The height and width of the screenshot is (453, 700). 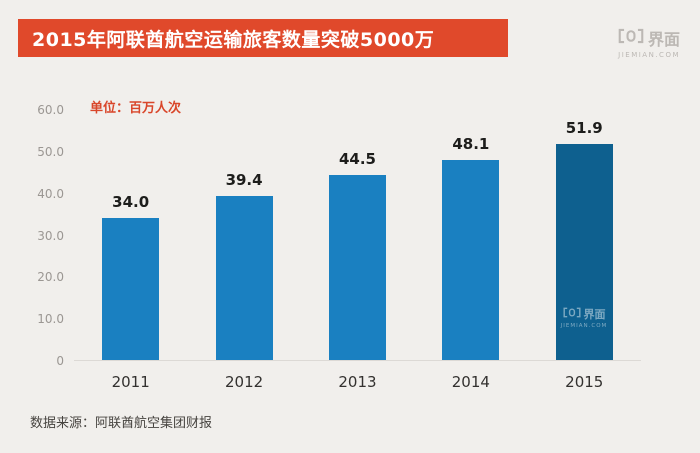 I want to click on bar-group-2011: 34.0 2011, so click(x=130, y=250).